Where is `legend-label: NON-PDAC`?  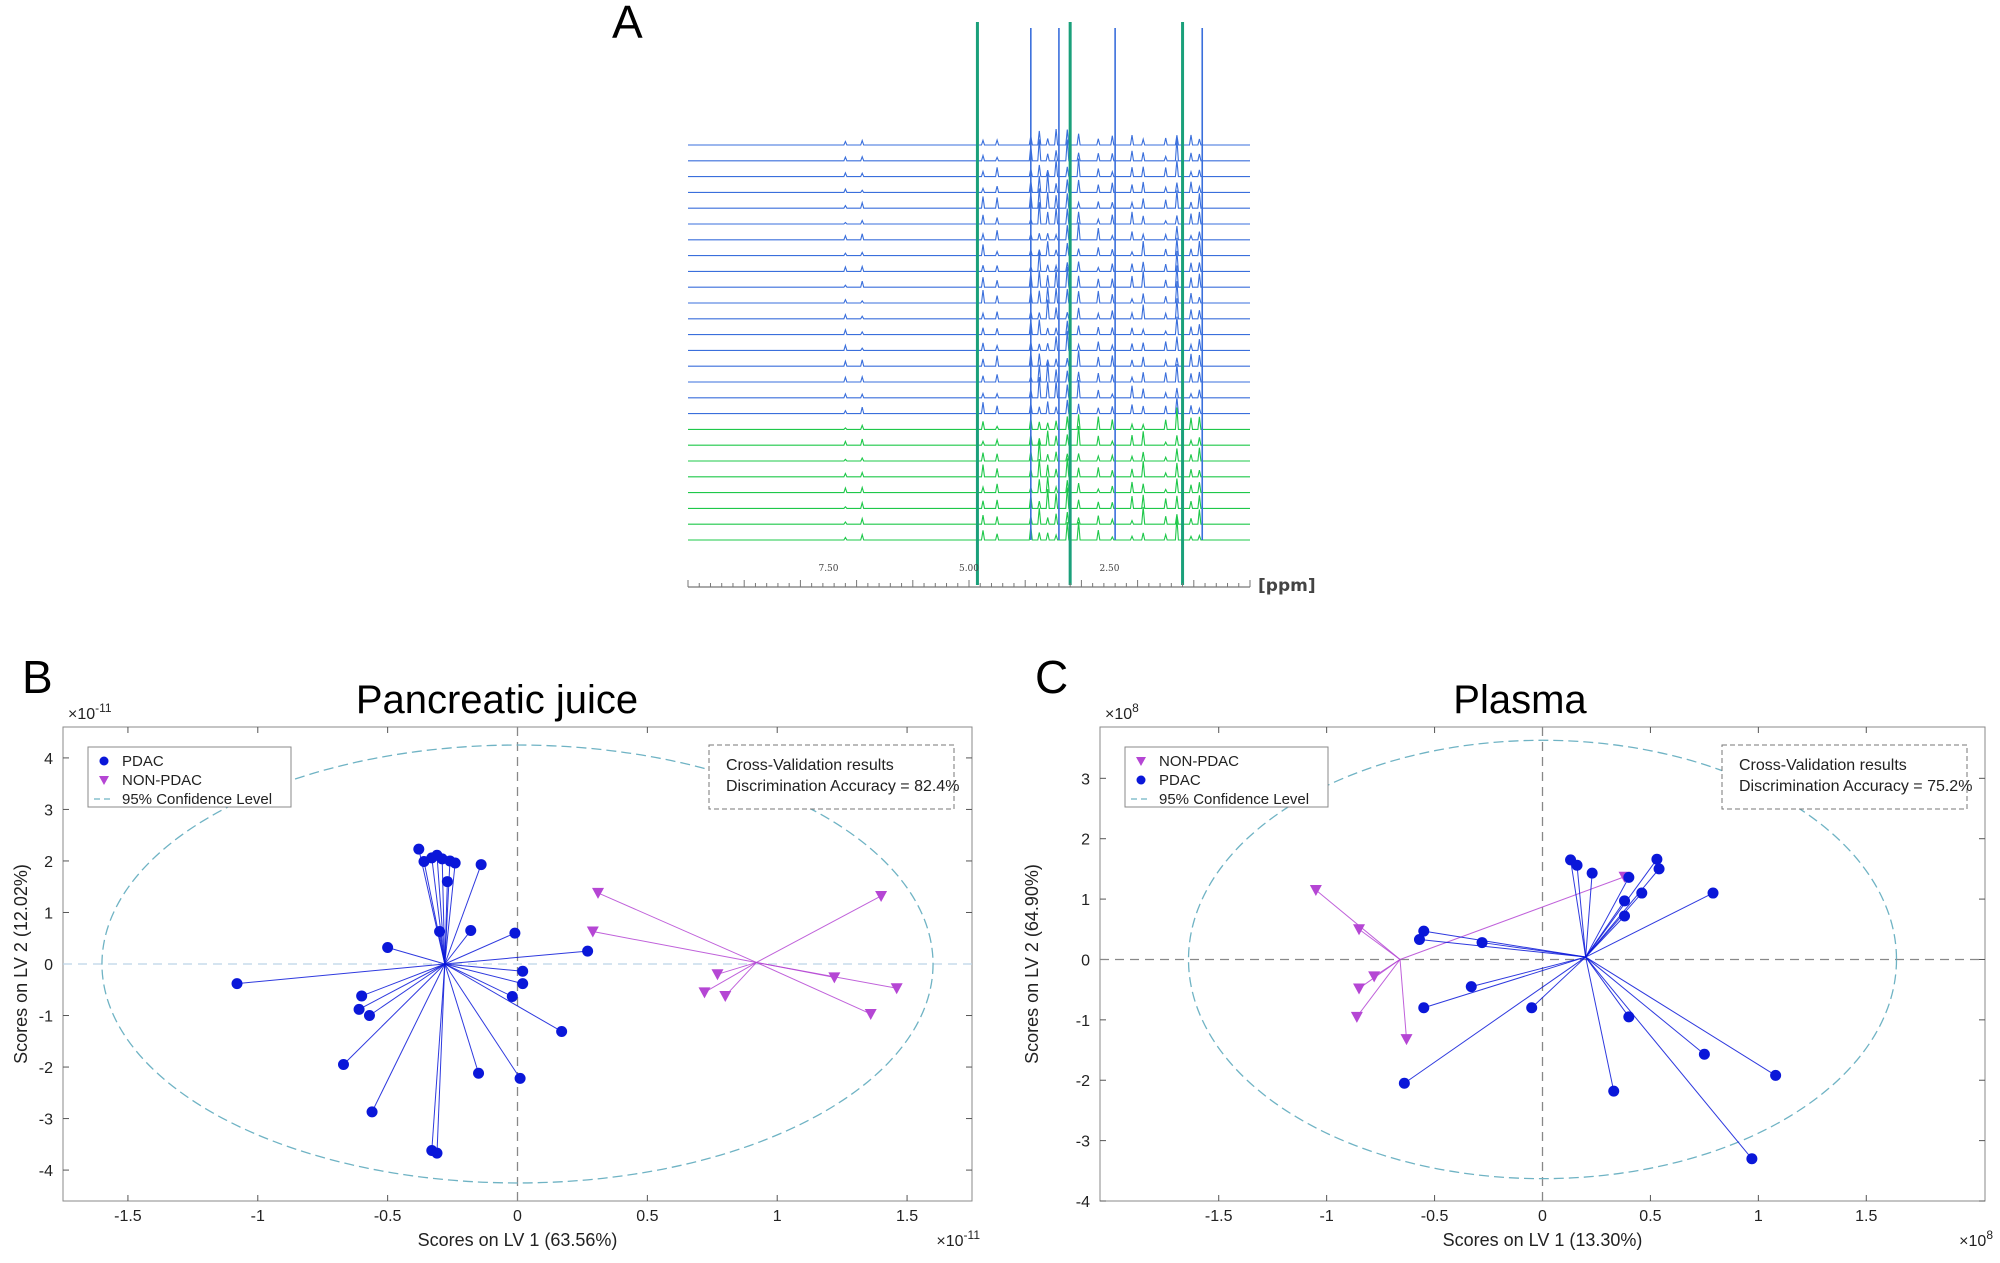 legend-label: NON-PDAC is located at coordinates (1199, 761).